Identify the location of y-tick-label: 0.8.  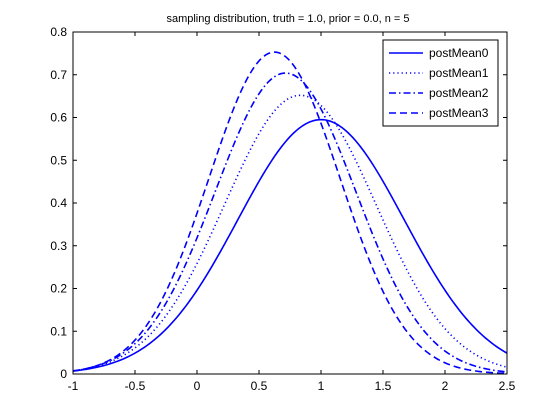
(58, 32).